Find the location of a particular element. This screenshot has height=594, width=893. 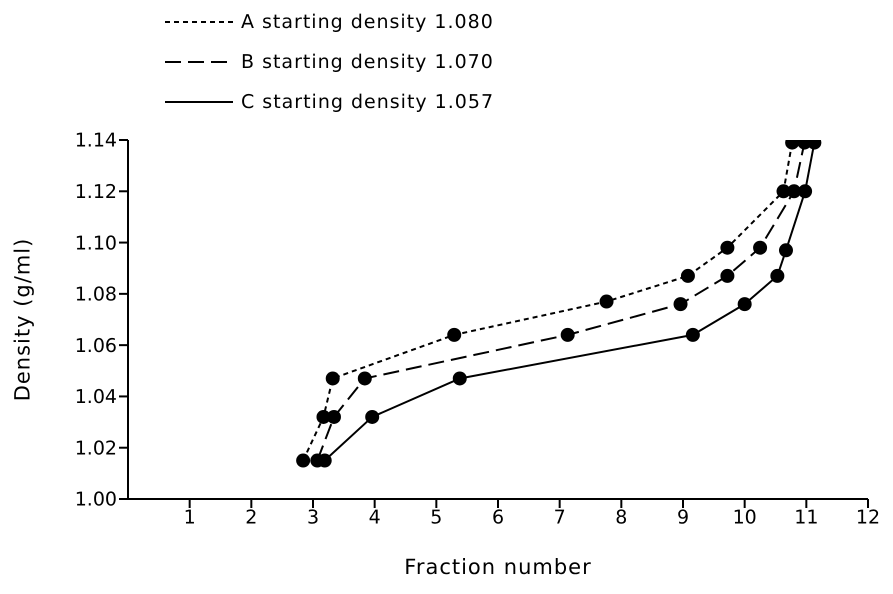

x-tick-label: 6 is located at coordinates (498, 517).